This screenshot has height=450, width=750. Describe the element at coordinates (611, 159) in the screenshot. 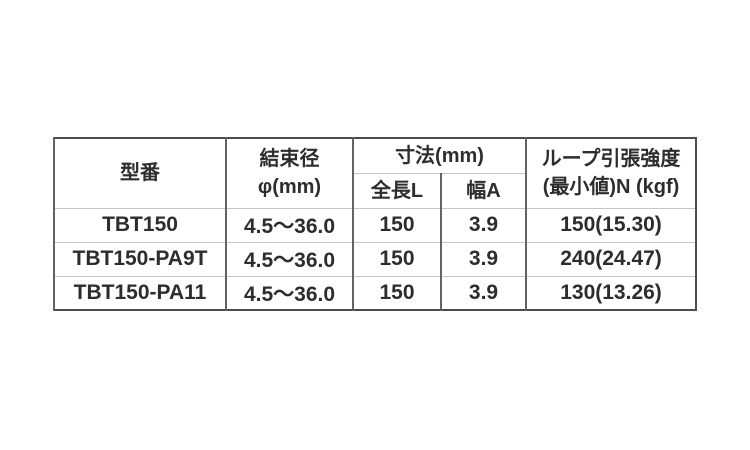

I see `col-header-loop-strength-line1: ループ引張強度` at that location.